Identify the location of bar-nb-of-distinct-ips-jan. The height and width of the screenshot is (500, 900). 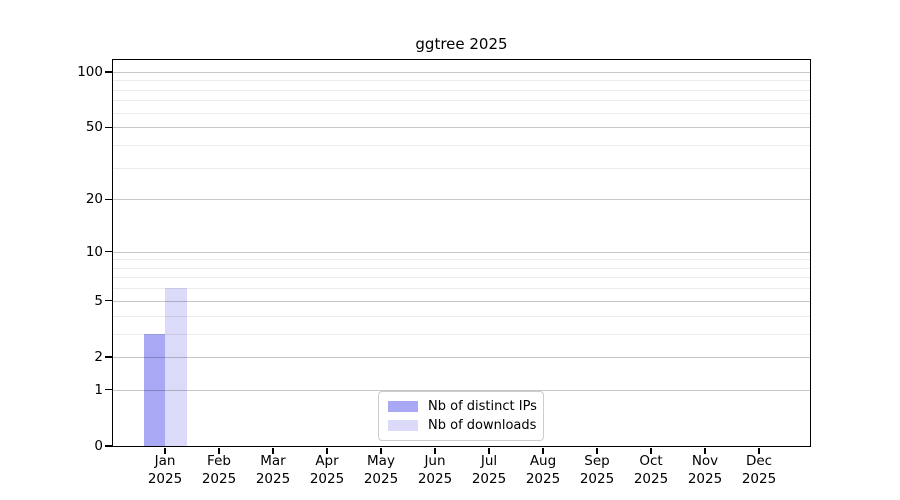
(154, 389).